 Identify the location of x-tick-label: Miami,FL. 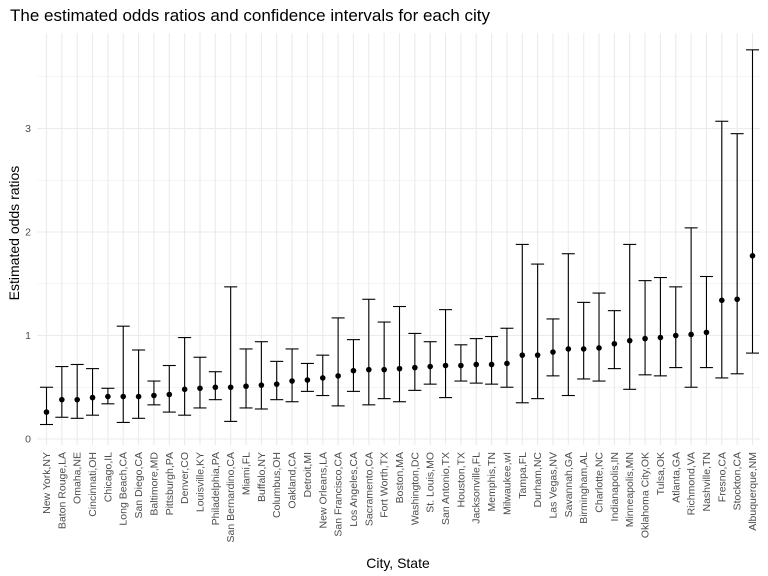
(247, 473).